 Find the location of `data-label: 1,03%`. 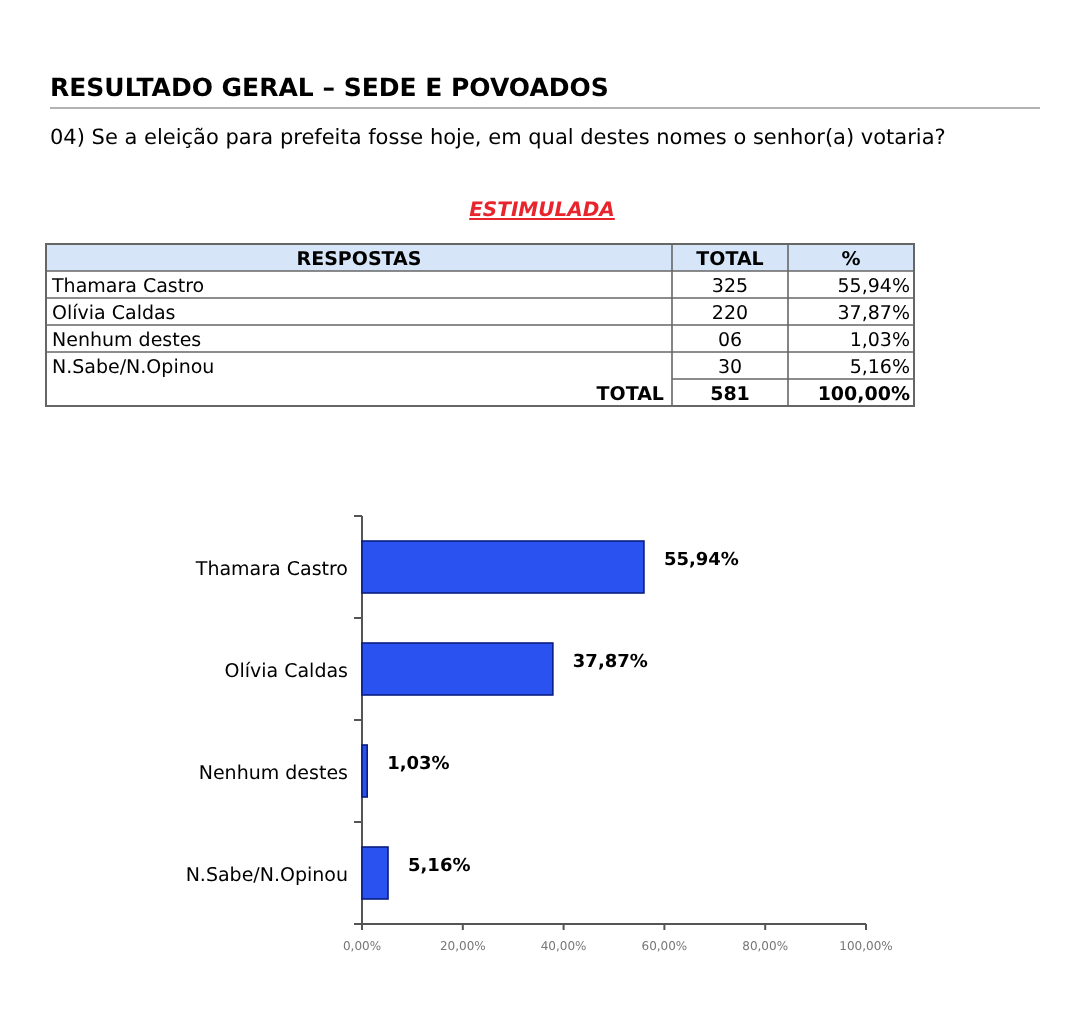

data-label: 1,03% is located at coordinates (418, 765).